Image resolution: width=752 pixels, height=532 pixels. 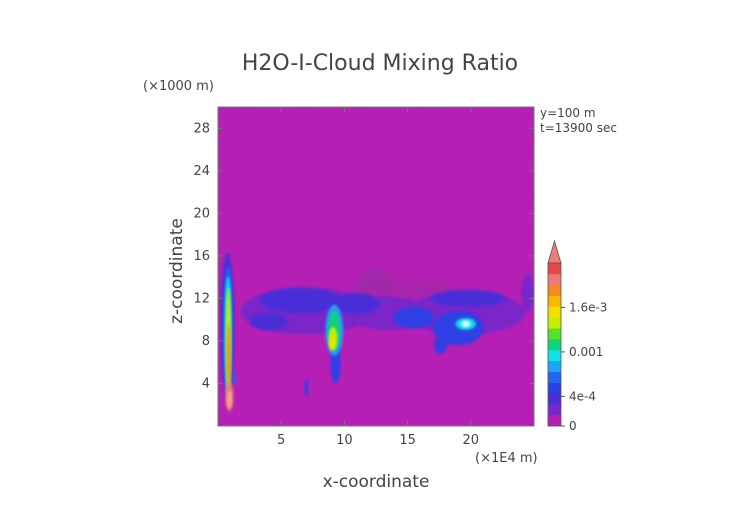 What do you see at coordinates (177, 271) in the screenshot?
I see `y-axis-label: z-coordinate` at bounding box center [177, 271].